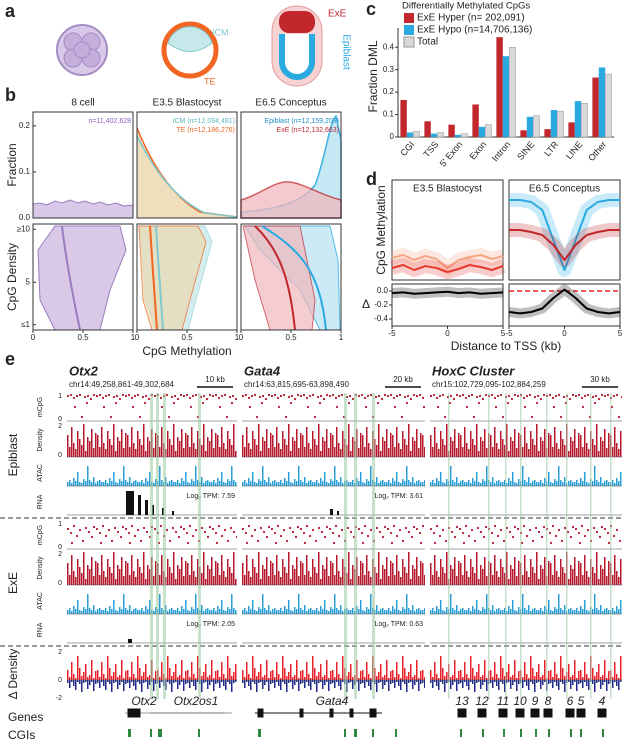 Image resolution: width=624 pixels, height=750 pixels. What do you see at coordinates (291, 165) in the screenshot?
I see `plot-frames-part` at bounding box center [291, 165].